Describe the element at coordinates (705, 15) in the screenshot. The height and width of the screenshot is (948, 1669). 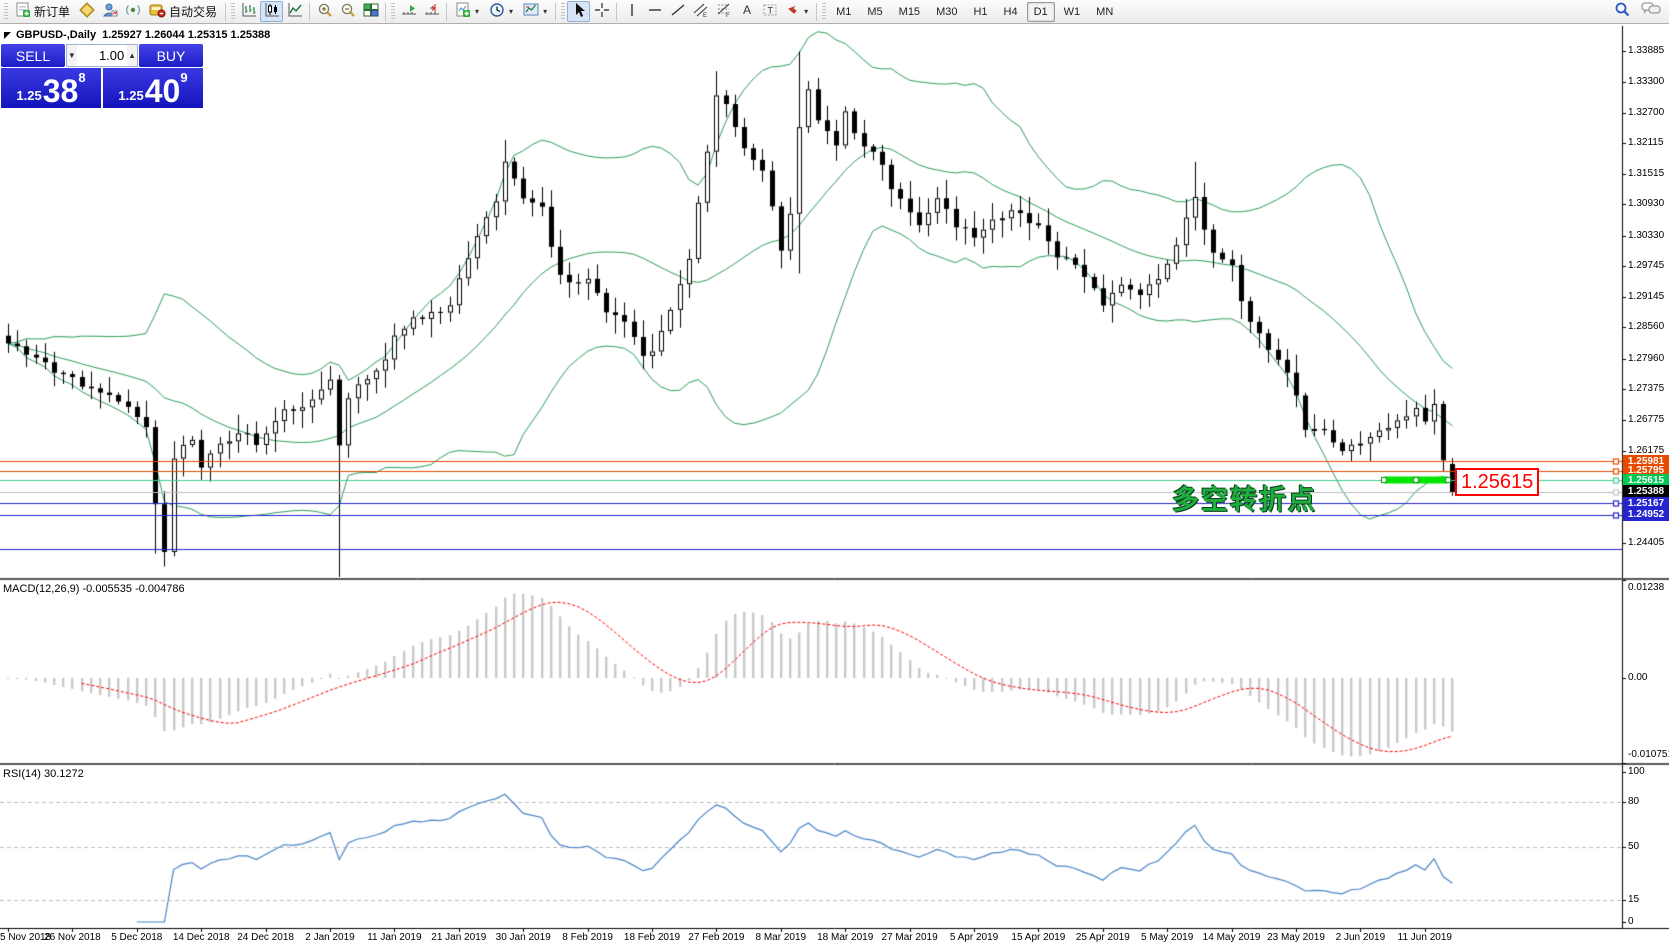
I see `svg-text: E` at that location.